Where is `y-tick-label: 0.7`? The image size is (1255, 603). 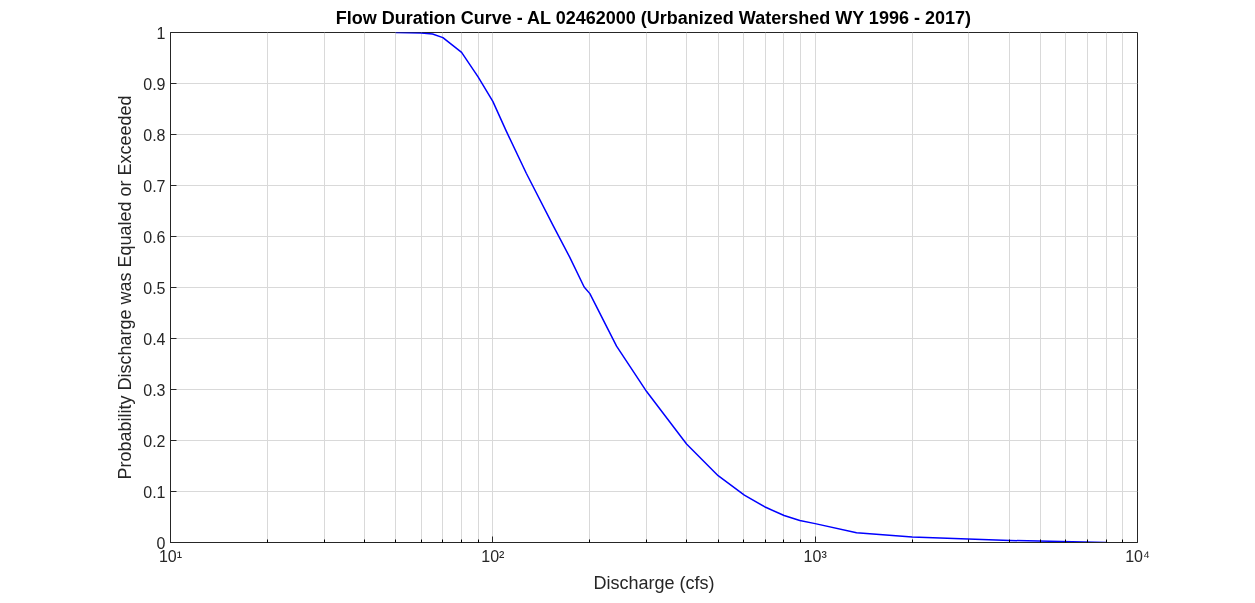
y-tick-label: 0.7 is located at coordinates (154, 186).